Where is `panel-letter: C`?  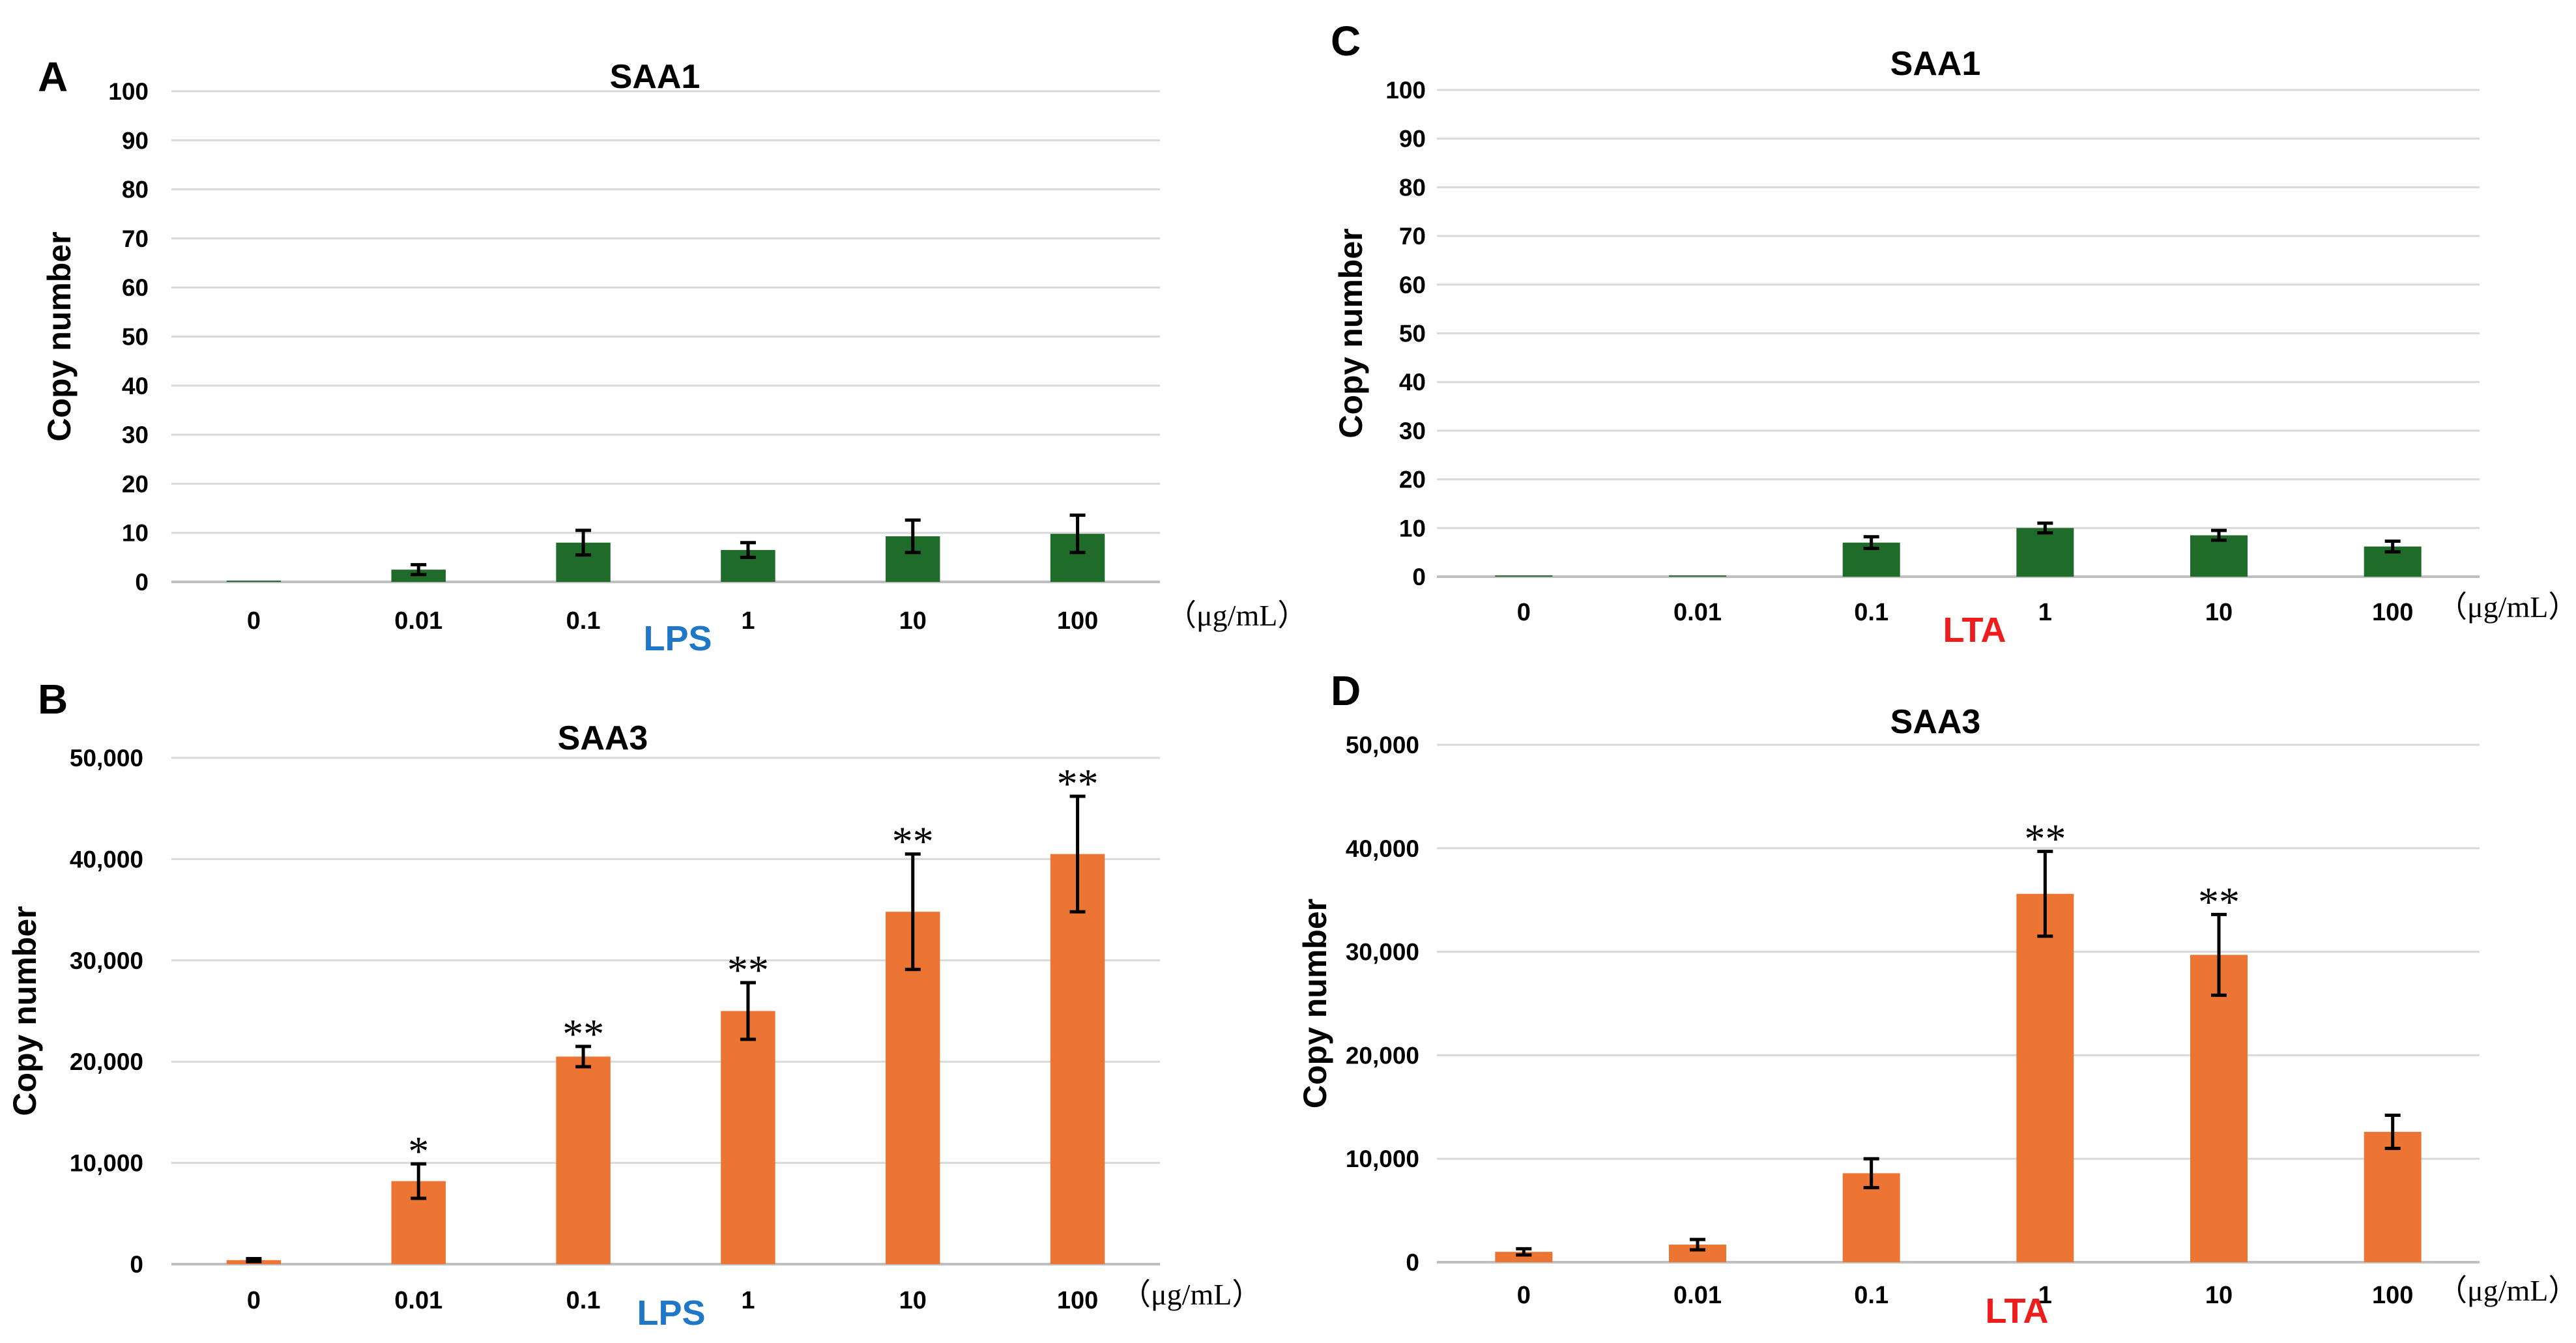
panel-letter: C is located at coordinates (1346, 42).